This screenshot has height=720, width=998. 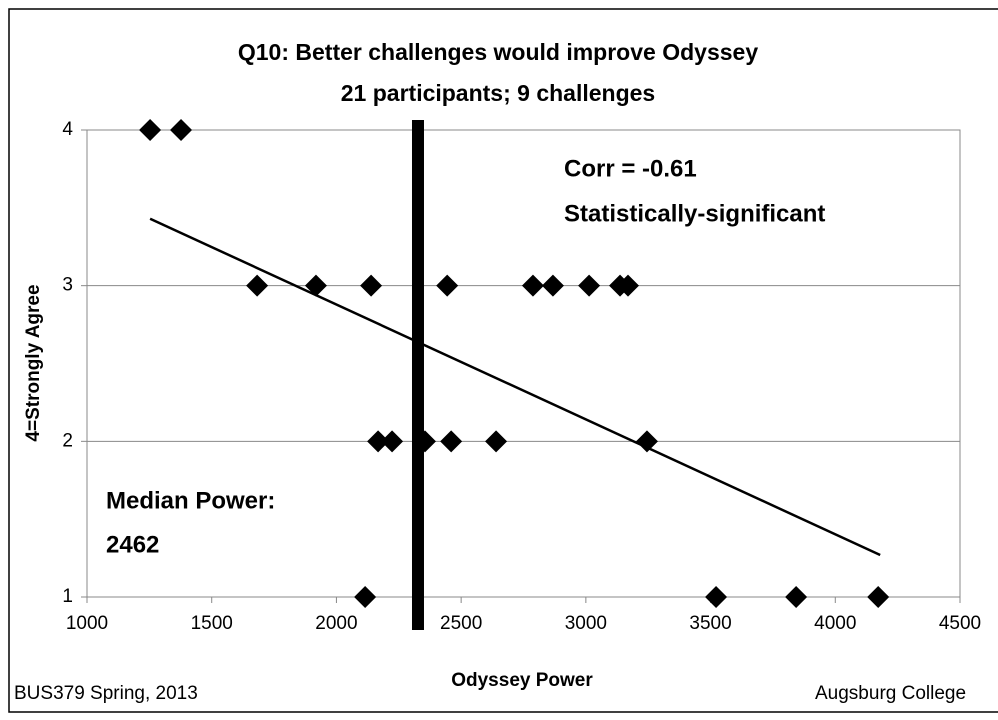 What do you see at coordinates (67, 596) in the screenshot?
I see `y-tick-label: 1` at bounding box center [67, 596].